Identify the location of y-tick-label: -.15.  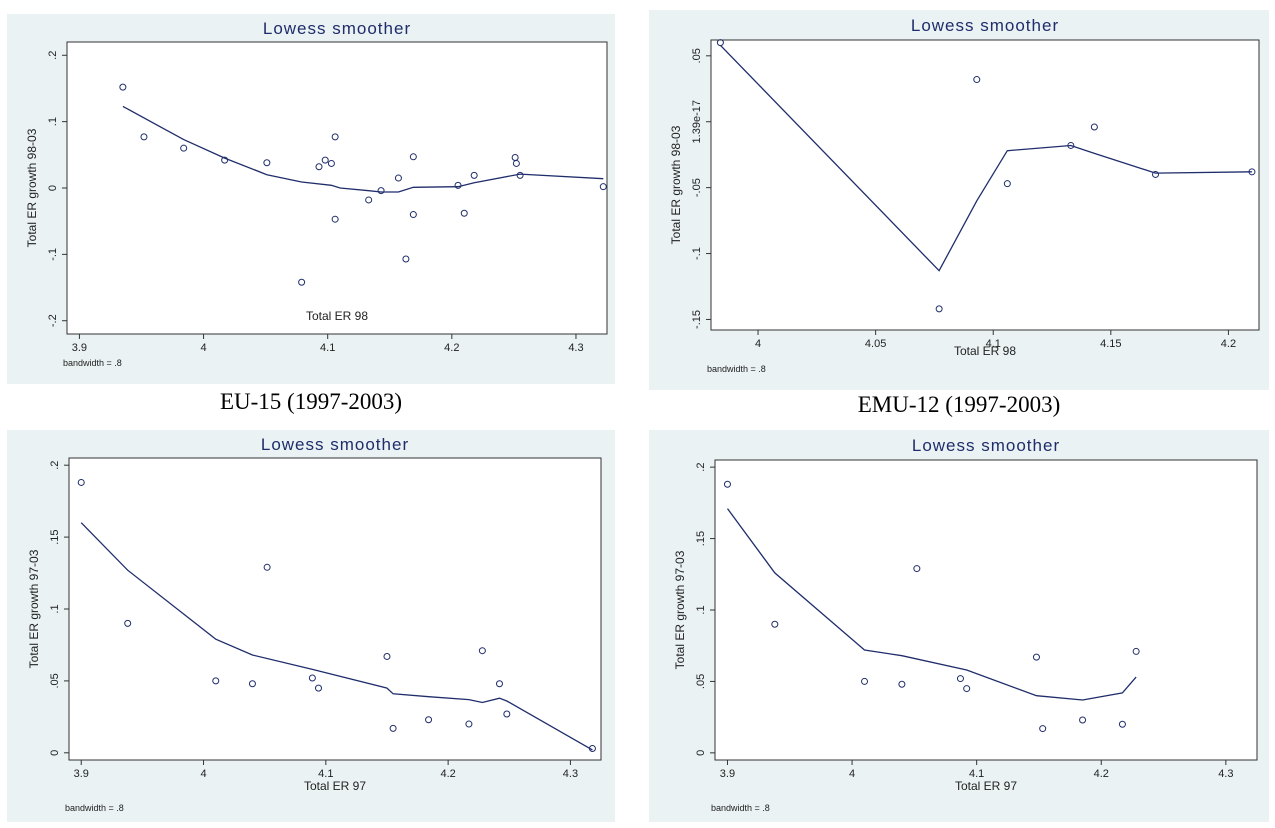
(697, 319).